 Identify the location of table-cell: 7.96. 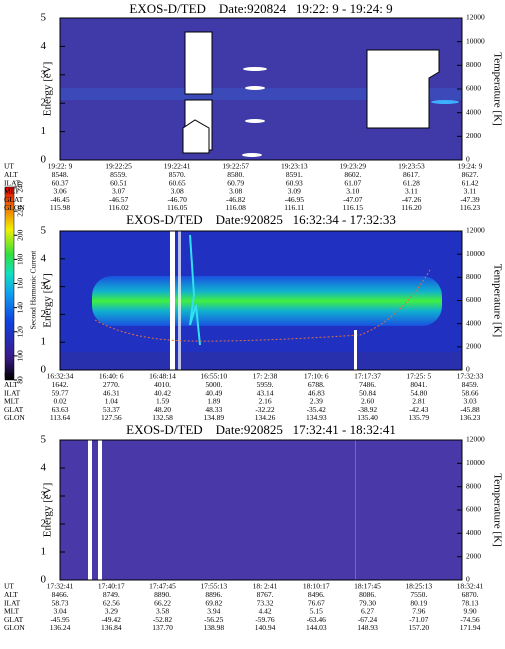
(418, 611).